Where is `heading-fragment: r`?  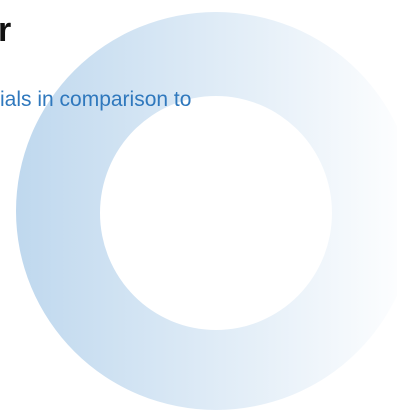 heading-fragment: r is located at coordinates (6, 30).